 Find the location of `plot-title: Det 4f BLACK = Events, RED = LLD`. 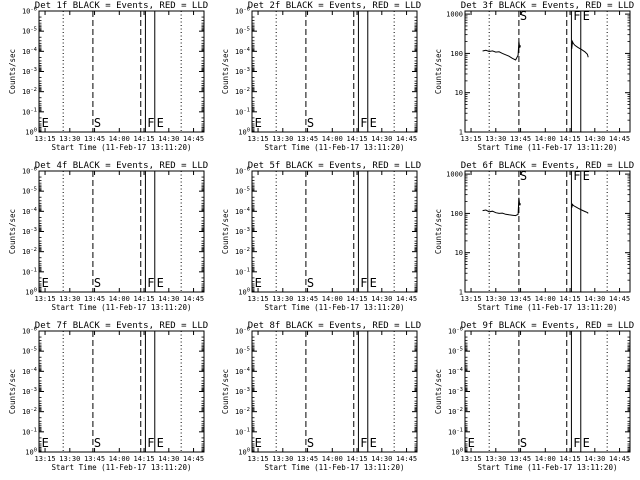

plot-title: Det 4f BLACK = Events, RED = LLD is located at coordinates (121, 166).